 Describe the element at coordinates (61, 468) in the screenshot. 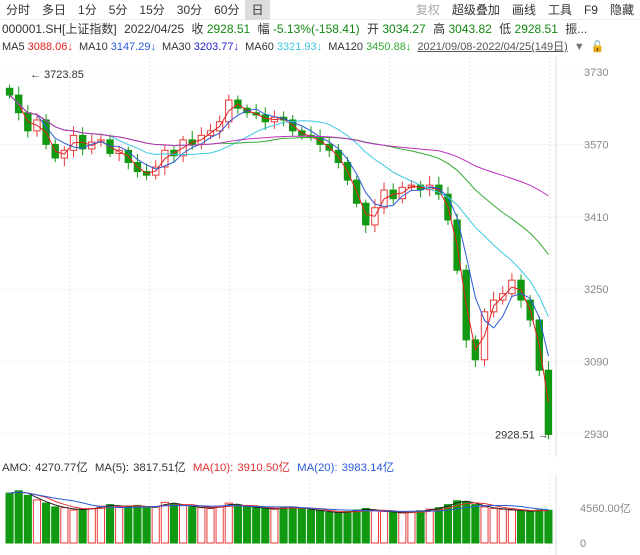

I see `amo-value: 4270.77亿` at that location.